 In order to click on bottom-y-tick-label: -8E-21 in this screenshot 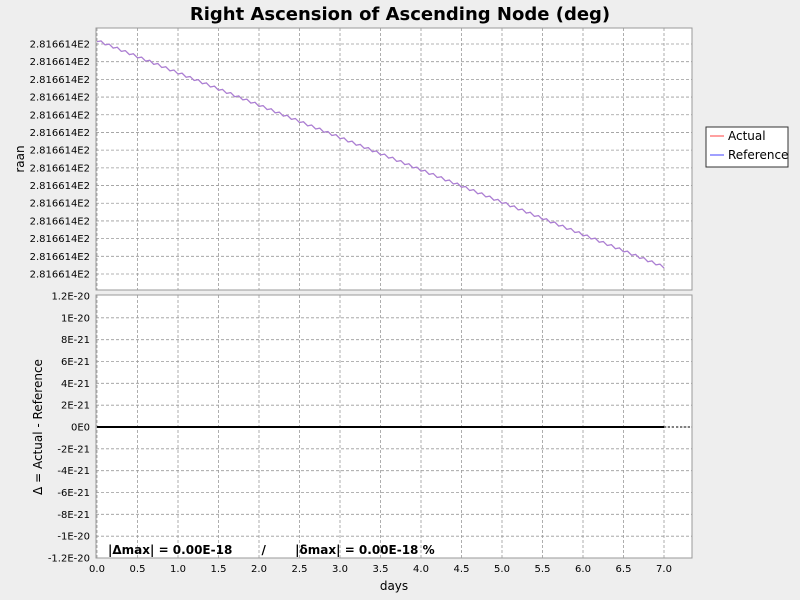, I will do `click(73, 515)`.